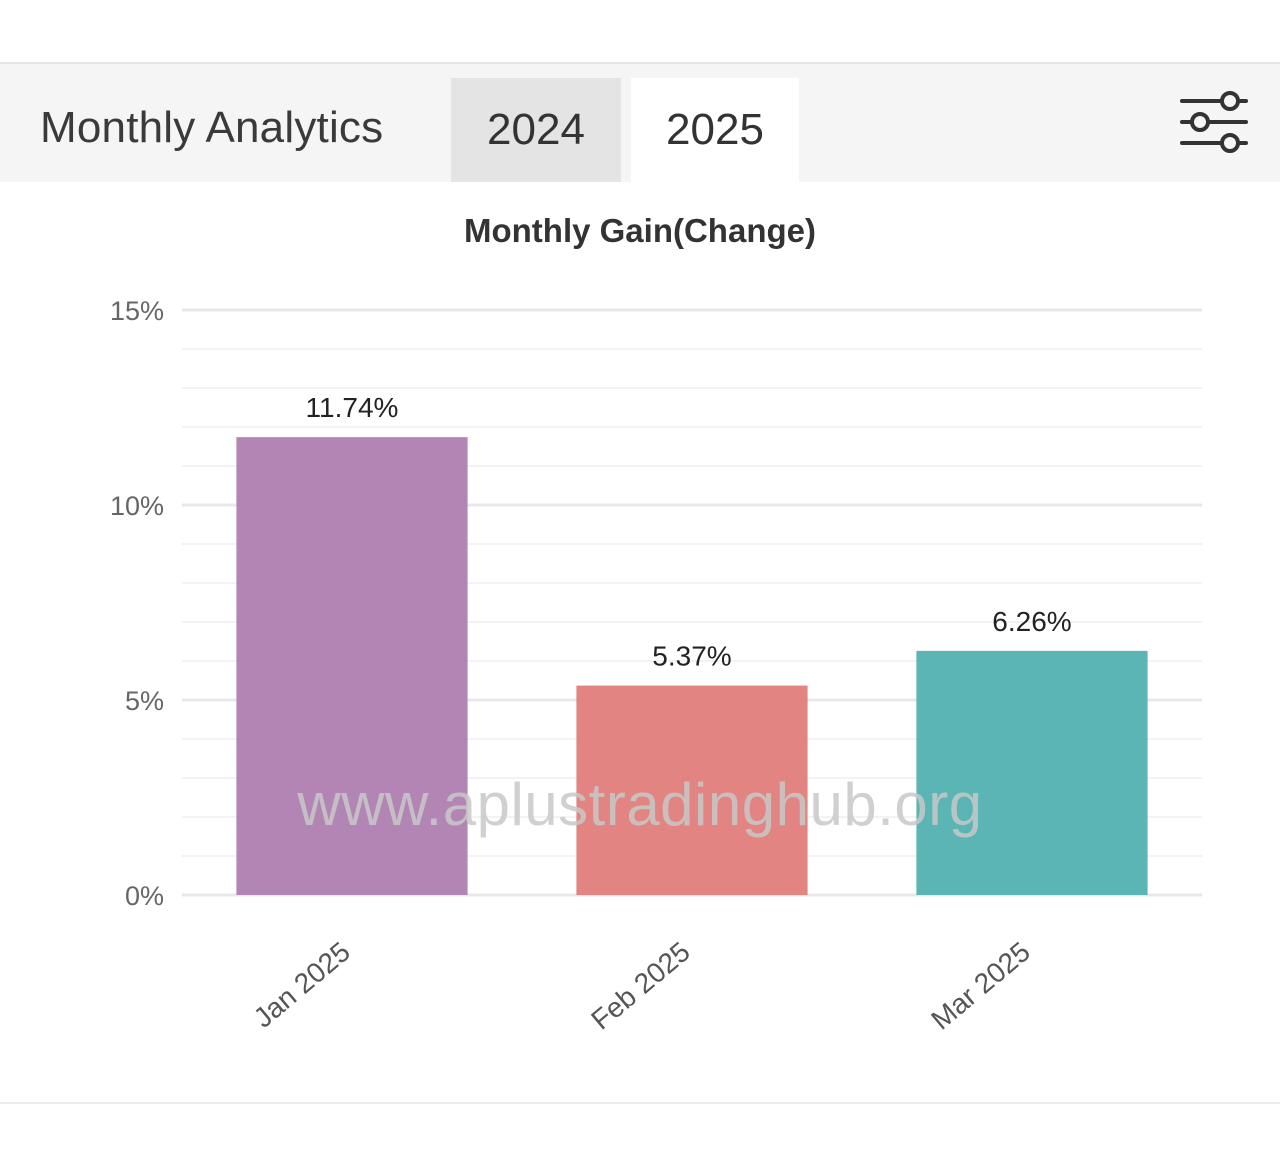  I want to click on bar-jan-2025, so click(352, 666).